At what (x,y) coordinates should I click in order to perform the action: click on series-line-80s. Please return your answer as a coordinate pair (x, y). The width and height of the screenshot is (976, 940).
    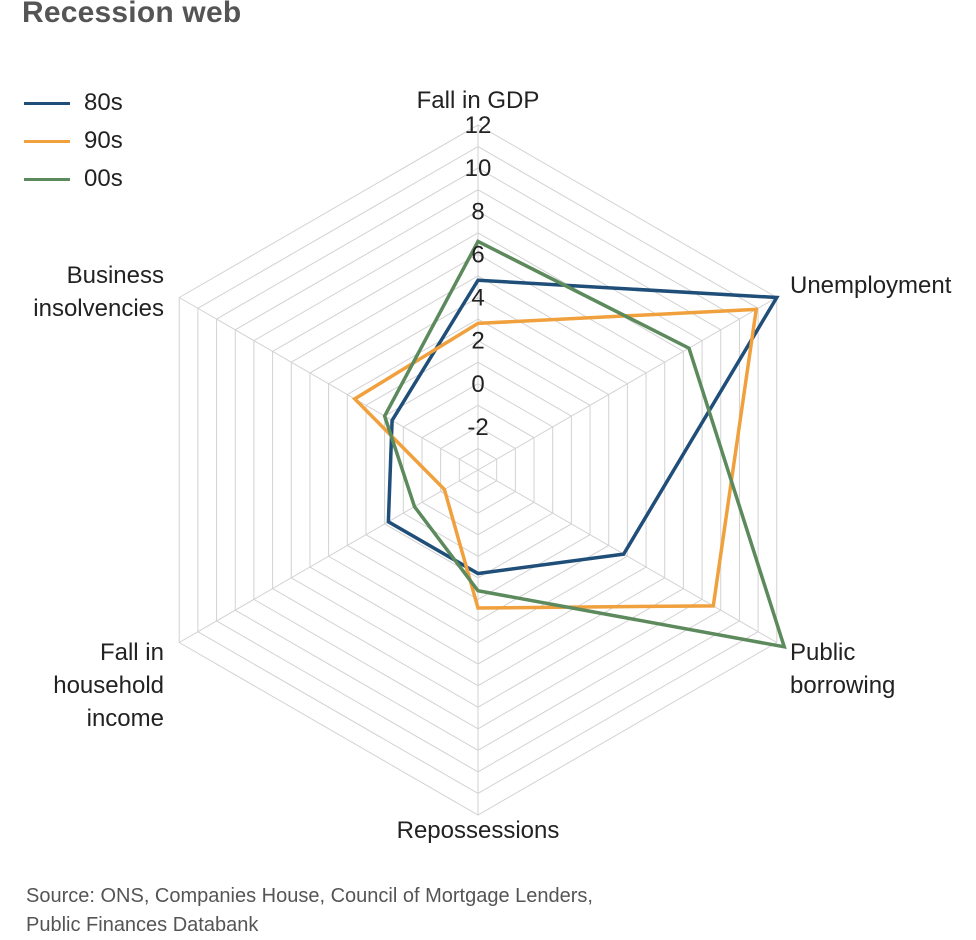
    Looking at the image, I should click on (583, 427).